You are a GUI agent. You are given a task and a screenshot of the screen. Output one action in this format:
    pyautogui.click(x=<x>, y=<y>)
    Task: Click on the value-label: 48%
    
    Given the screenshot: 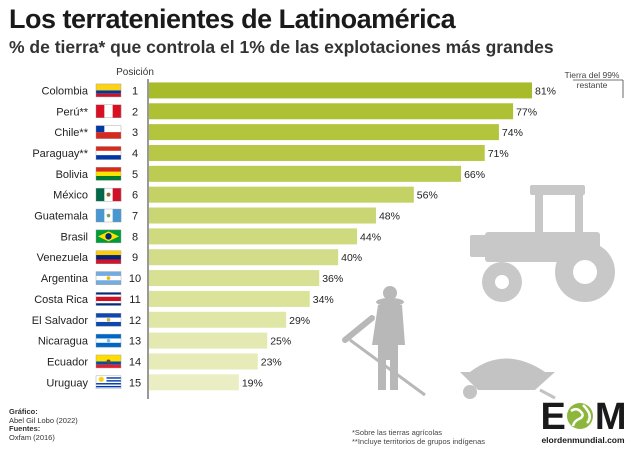 What is the action you would take?
    pyautogui.click(x=389, y=217)
    